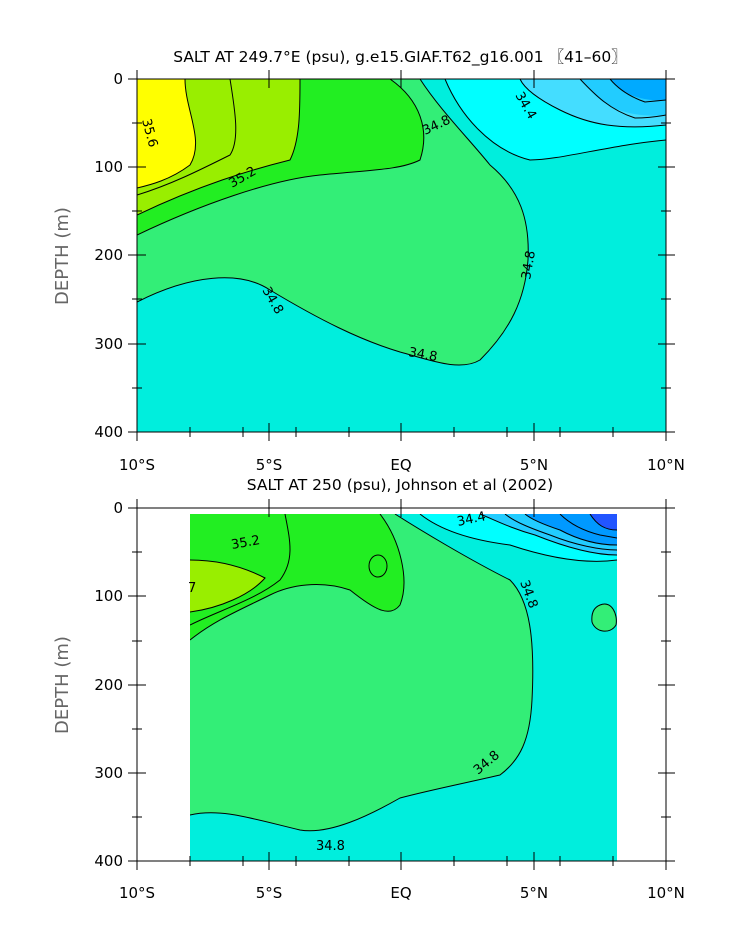  What do you see at coordinates (62, 685) in the screenshot?
I see `bottom-ylabel: DEPTH (m)` at bounding box center [62, 685].